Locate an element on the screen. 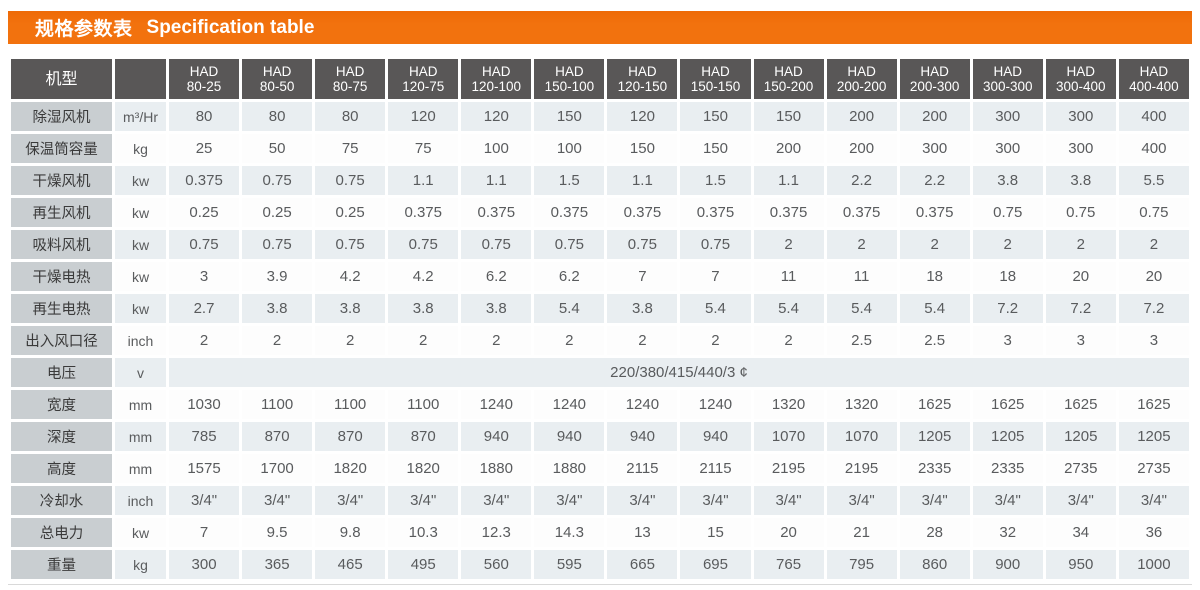 The image size is (1200, 590). value-cell: 400 is located at coordinates (1153, 148).